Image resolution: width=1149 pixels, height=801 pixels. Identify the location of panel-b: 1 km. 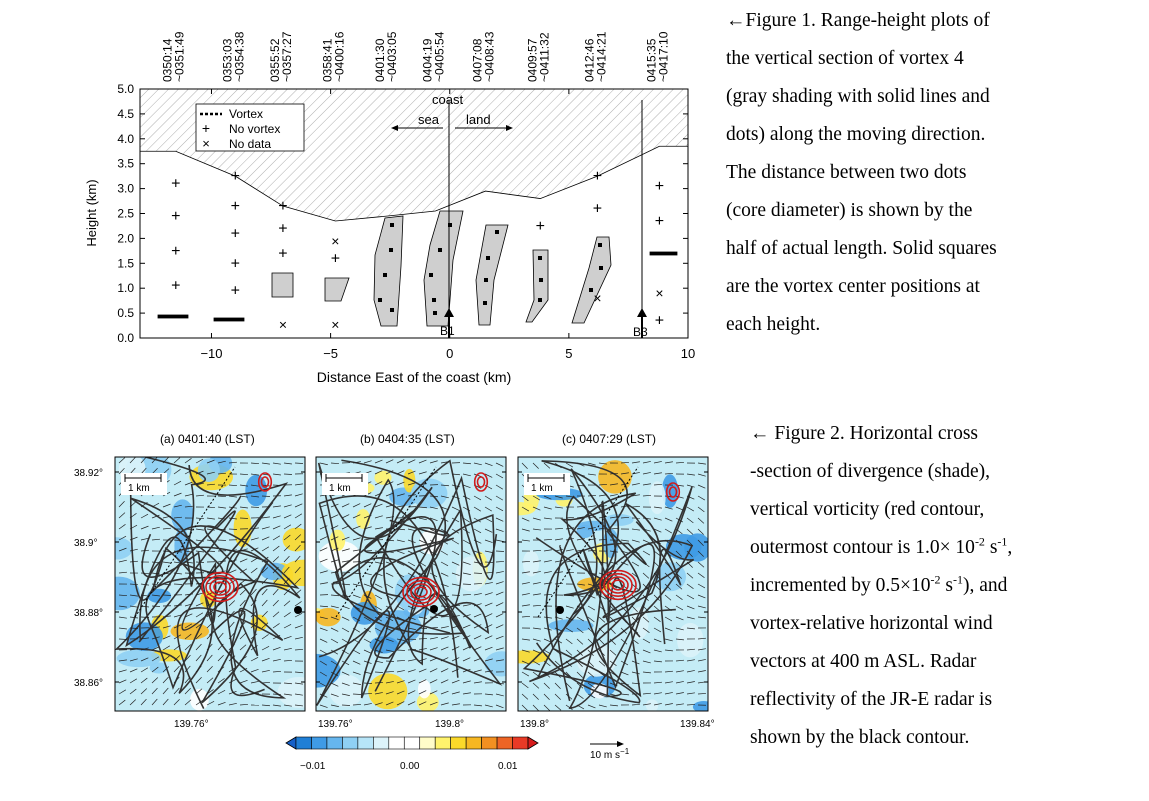
(411, 584).